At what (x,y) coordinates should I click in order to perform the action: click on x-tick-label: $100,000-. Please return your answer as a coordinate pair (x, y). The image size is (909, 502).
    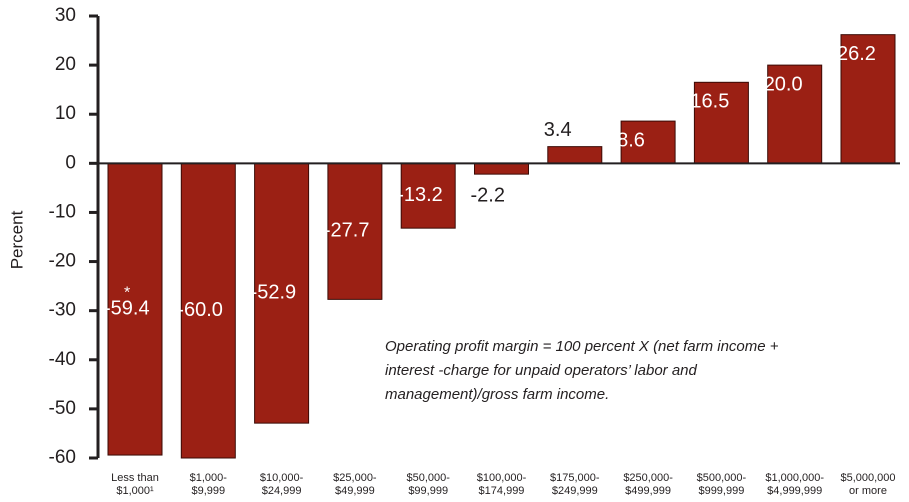
    Looking at the image, I should click on (502, 478).